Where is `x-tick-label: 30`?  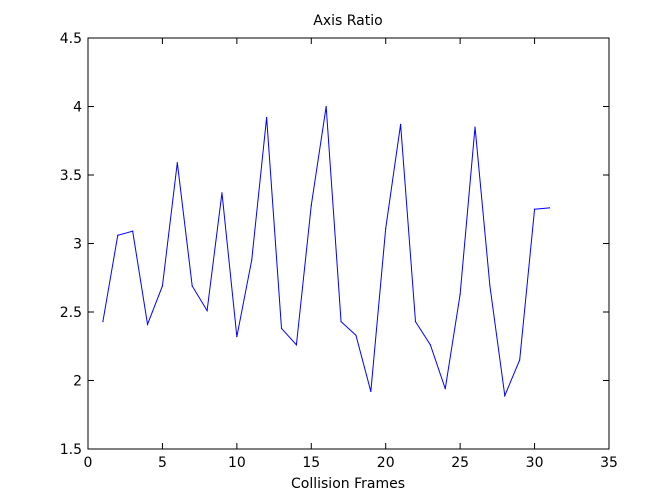 x-tick-label: 30 is located at coordinates (535, 463).